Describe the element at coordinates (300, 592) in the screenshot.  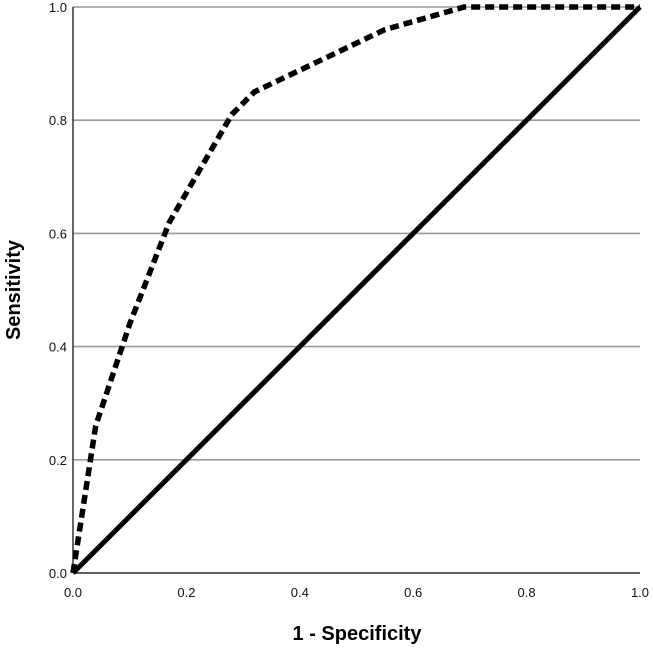
I see `x-tick-label-2: 0.4` at that location.